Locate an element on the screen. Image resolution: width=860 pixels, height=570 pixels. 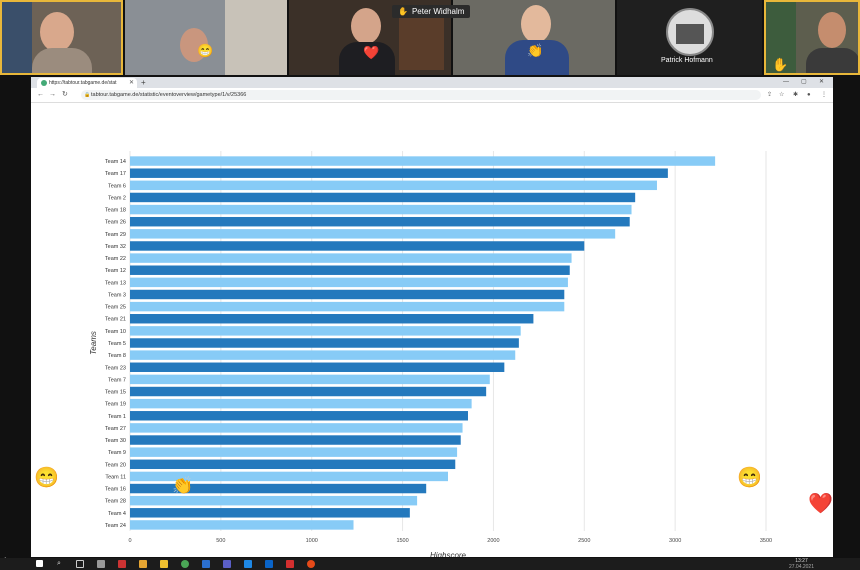
teams-icon is located at coordinates (227, 564).